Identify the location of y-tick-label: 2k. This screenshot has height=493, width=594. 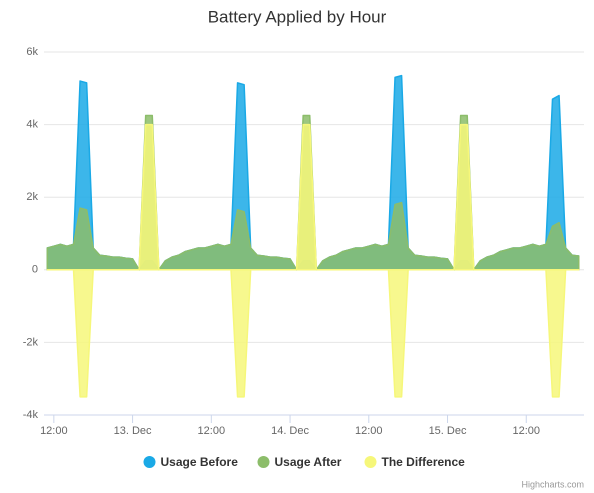
(32, 197).